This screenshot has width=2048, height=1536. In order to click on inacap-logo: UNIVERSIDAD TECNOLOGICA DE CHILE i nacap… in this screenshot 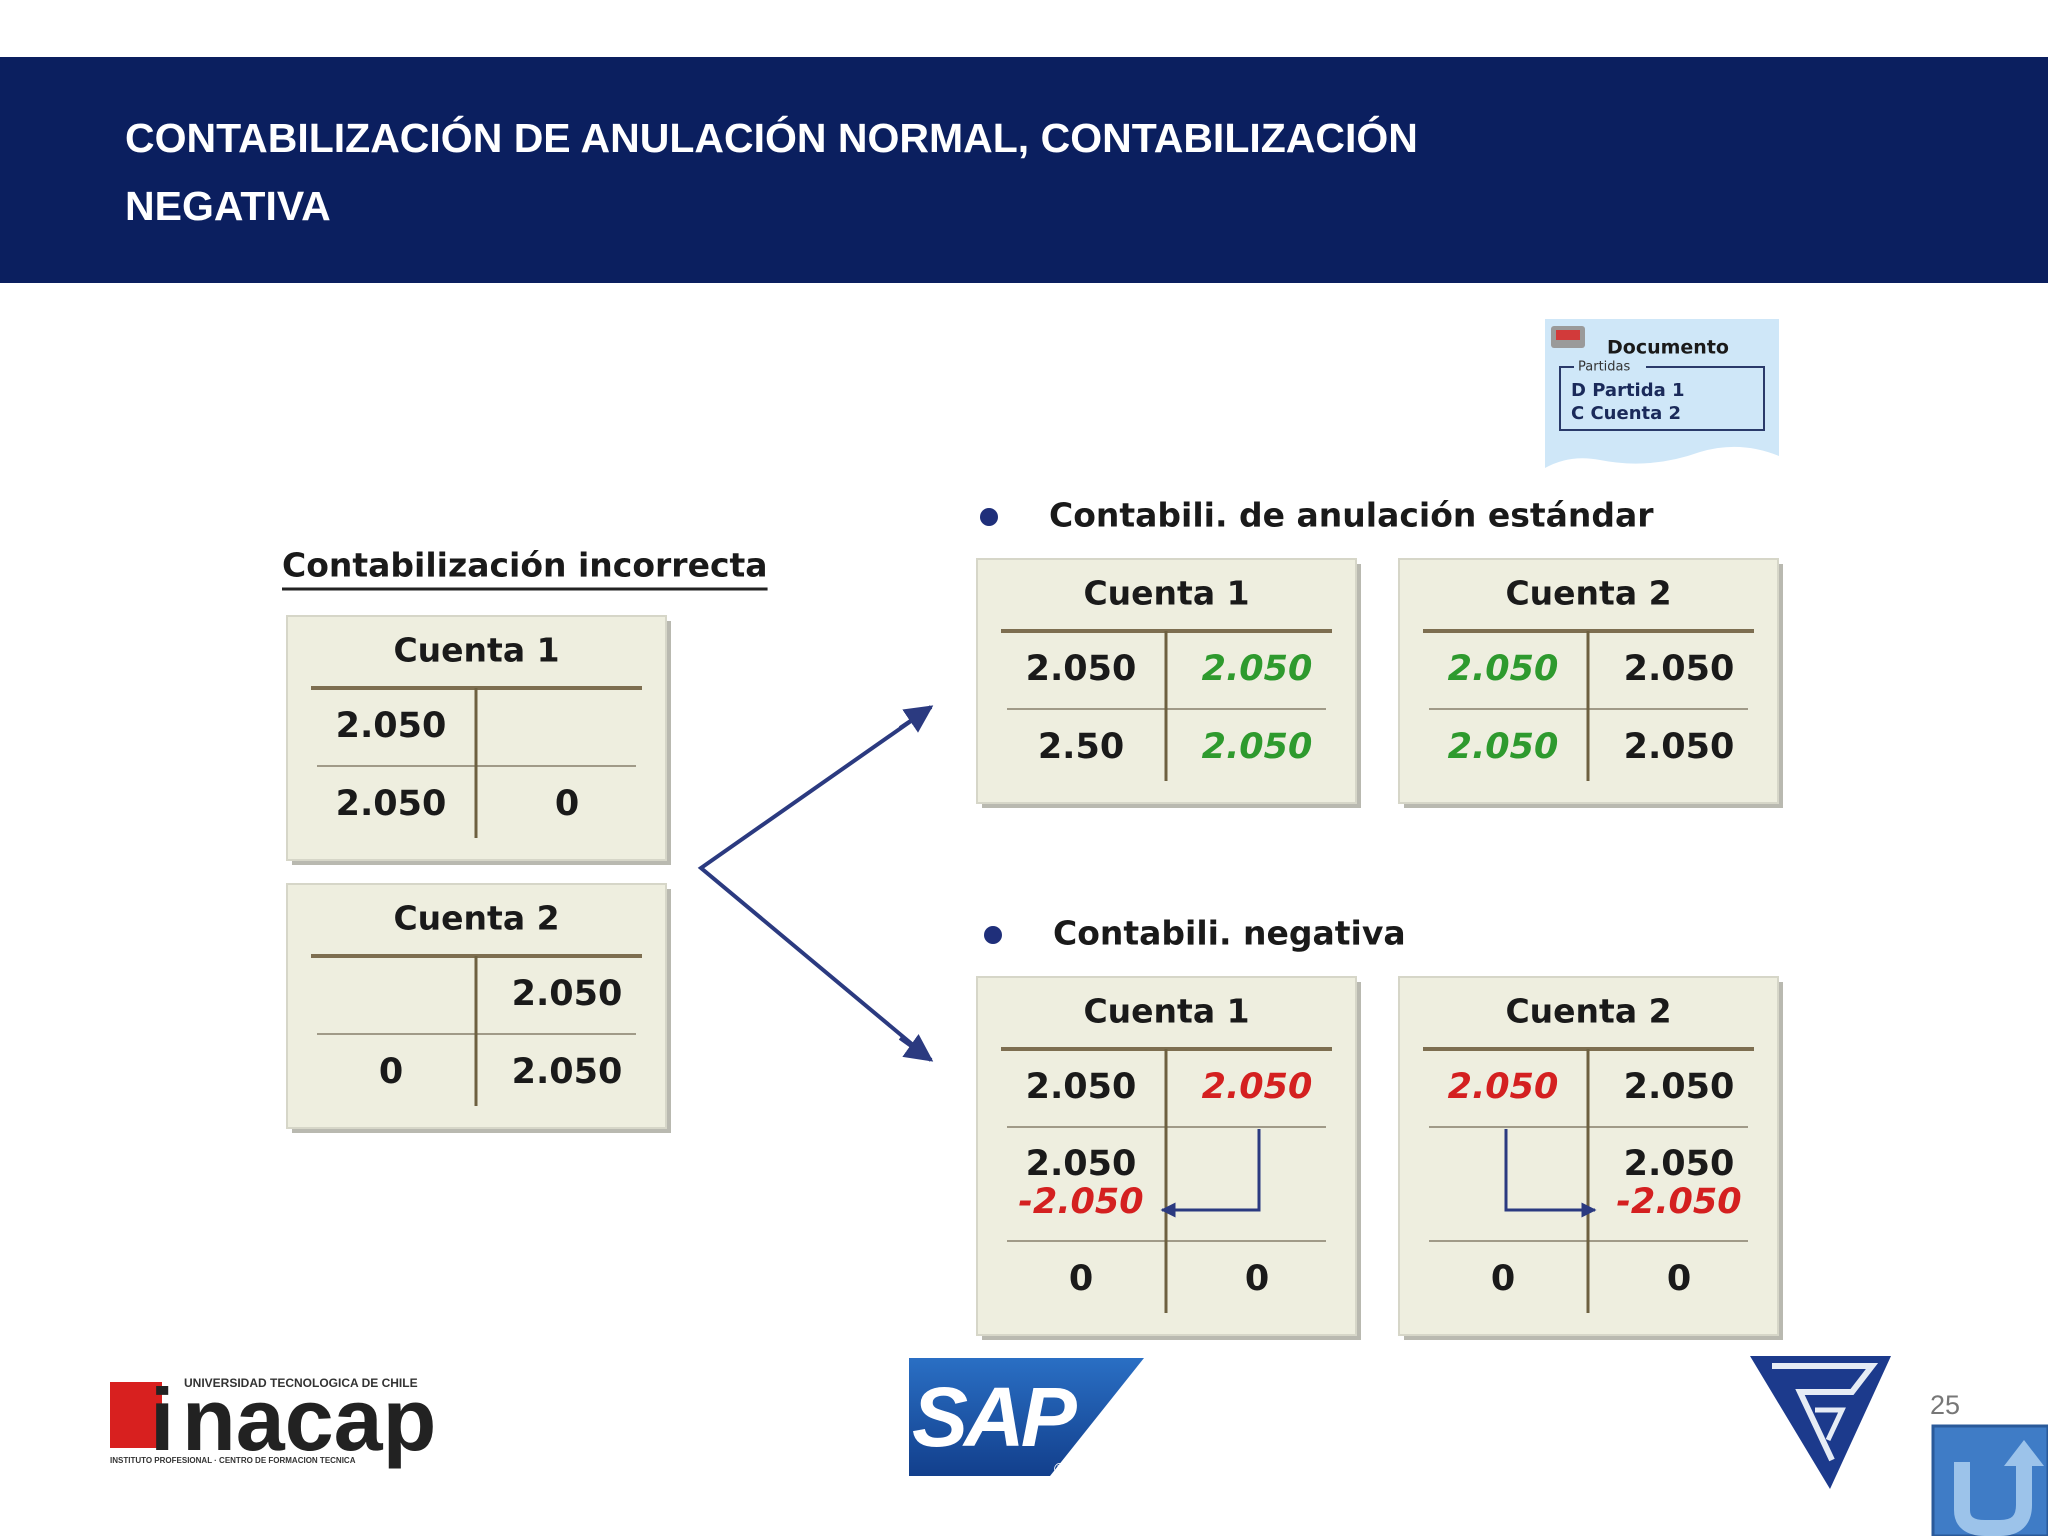, I will do `click(273, 1419)`.